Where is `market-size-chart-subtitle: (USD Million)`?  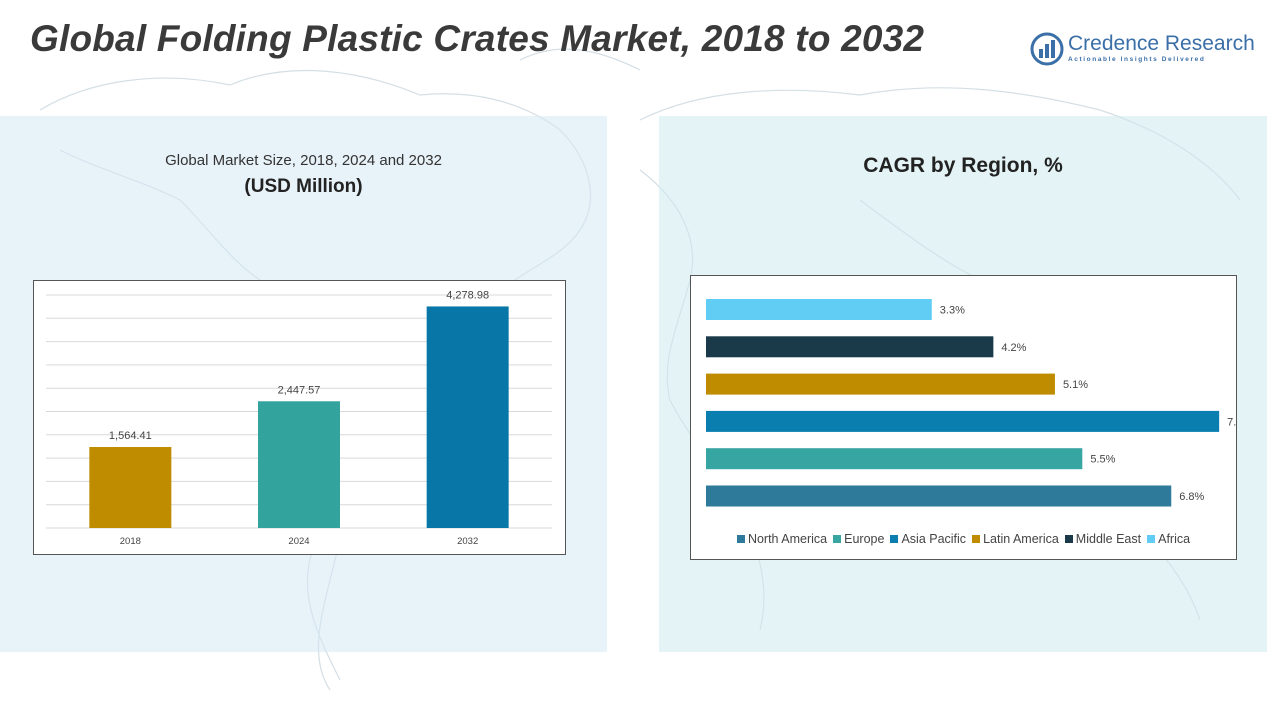 market-size-chart-subtitle: (USD Million) is located at coordinates (303, 186).